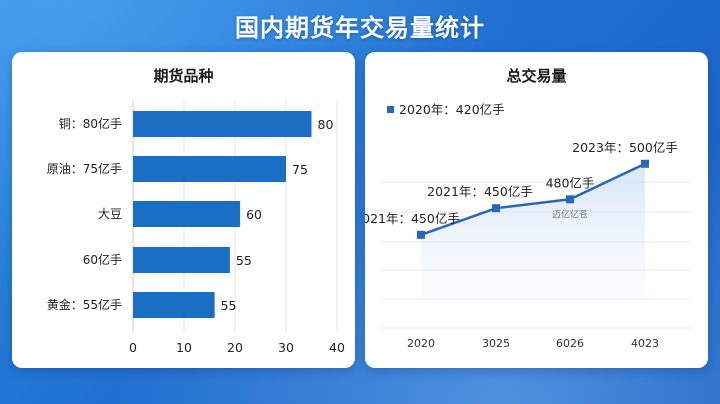  Describe the element at coordinates (183, 76) in the screenshot. I see `bar-chart-title: 期货品种` at that location.